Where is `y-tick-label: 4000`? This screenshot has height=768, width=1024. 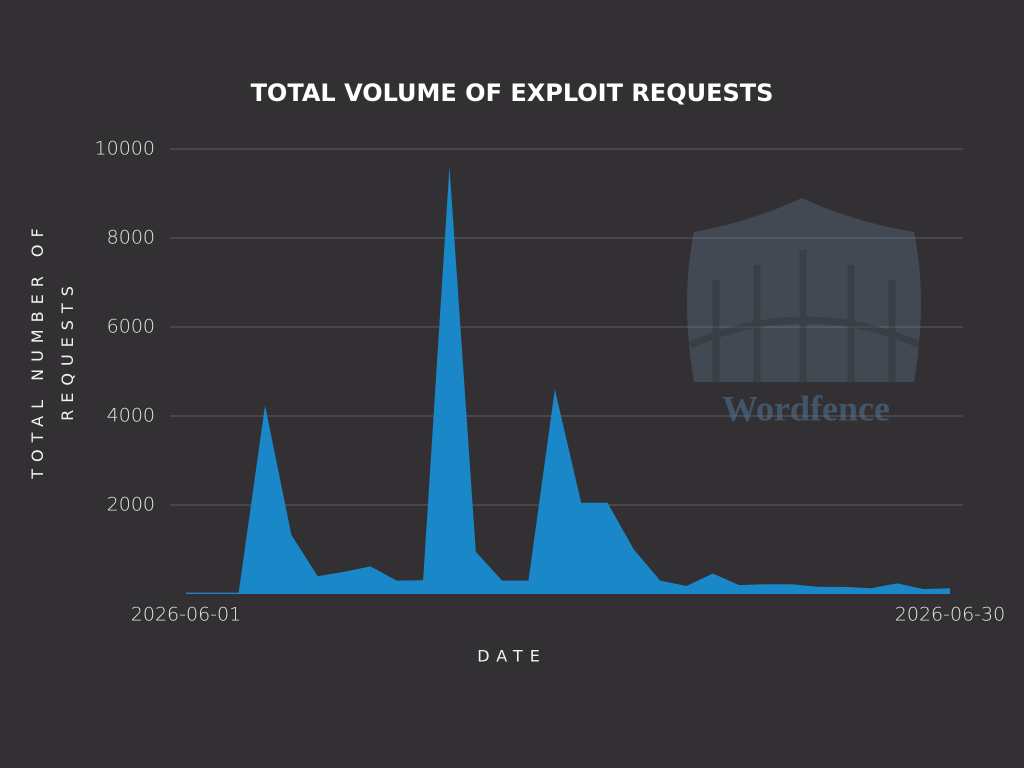 y-tick-label: 4000 is located at coordinates (131, 416).